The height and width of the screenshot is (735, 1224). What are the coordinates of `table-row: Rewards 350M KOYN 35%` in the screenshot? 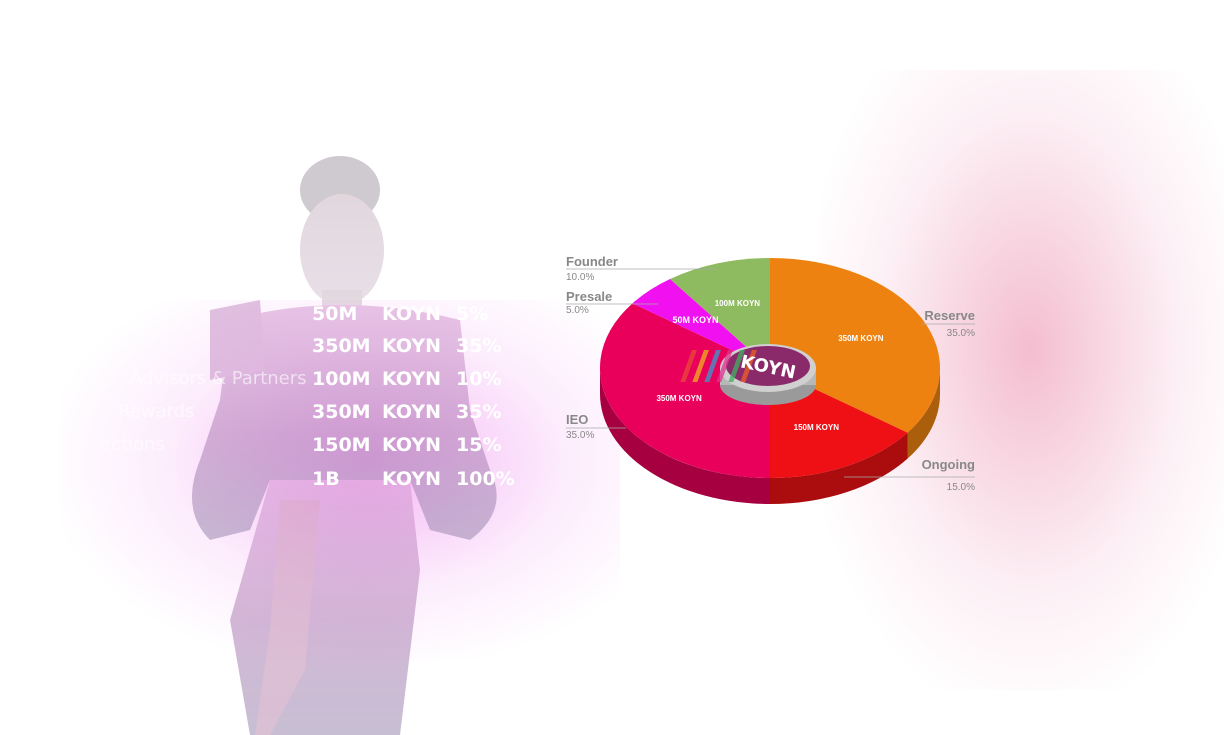 It's located at (280, 416).